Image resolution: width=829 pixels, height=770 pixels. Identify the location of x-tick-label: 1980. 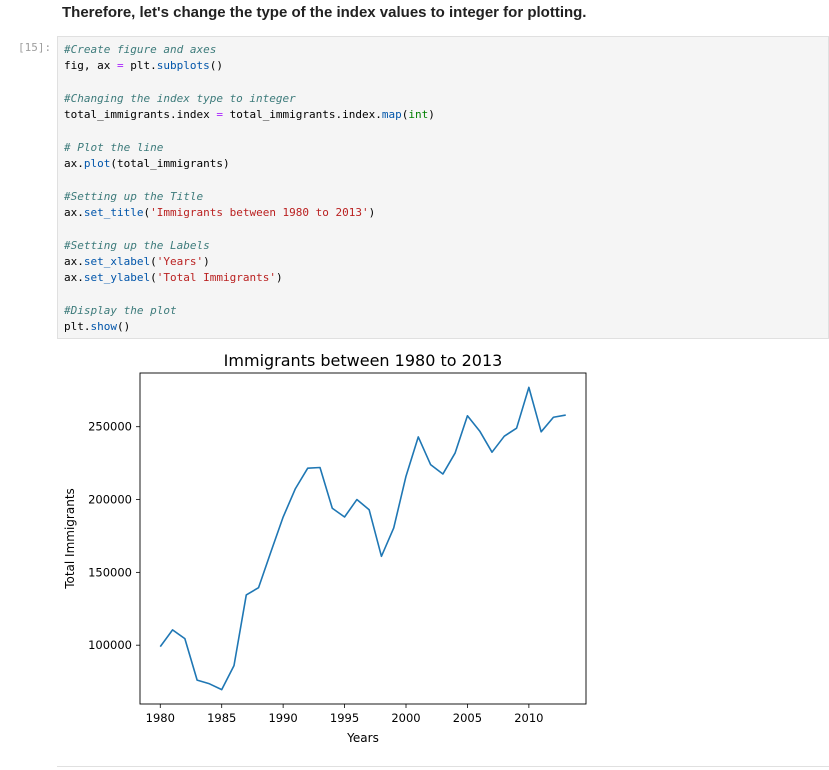
(160, 718).